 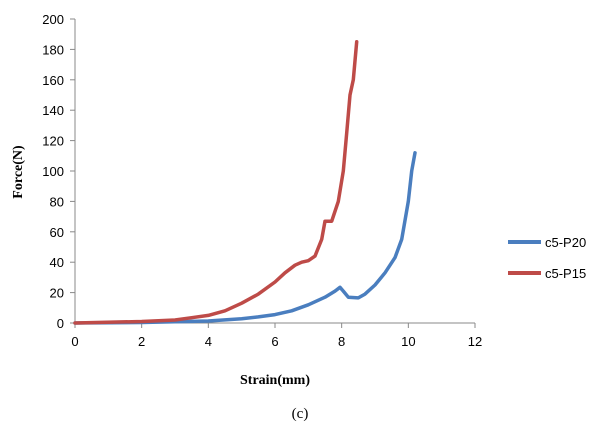 I want to click on x-tick-label: 6, so click(x=274, y=341).